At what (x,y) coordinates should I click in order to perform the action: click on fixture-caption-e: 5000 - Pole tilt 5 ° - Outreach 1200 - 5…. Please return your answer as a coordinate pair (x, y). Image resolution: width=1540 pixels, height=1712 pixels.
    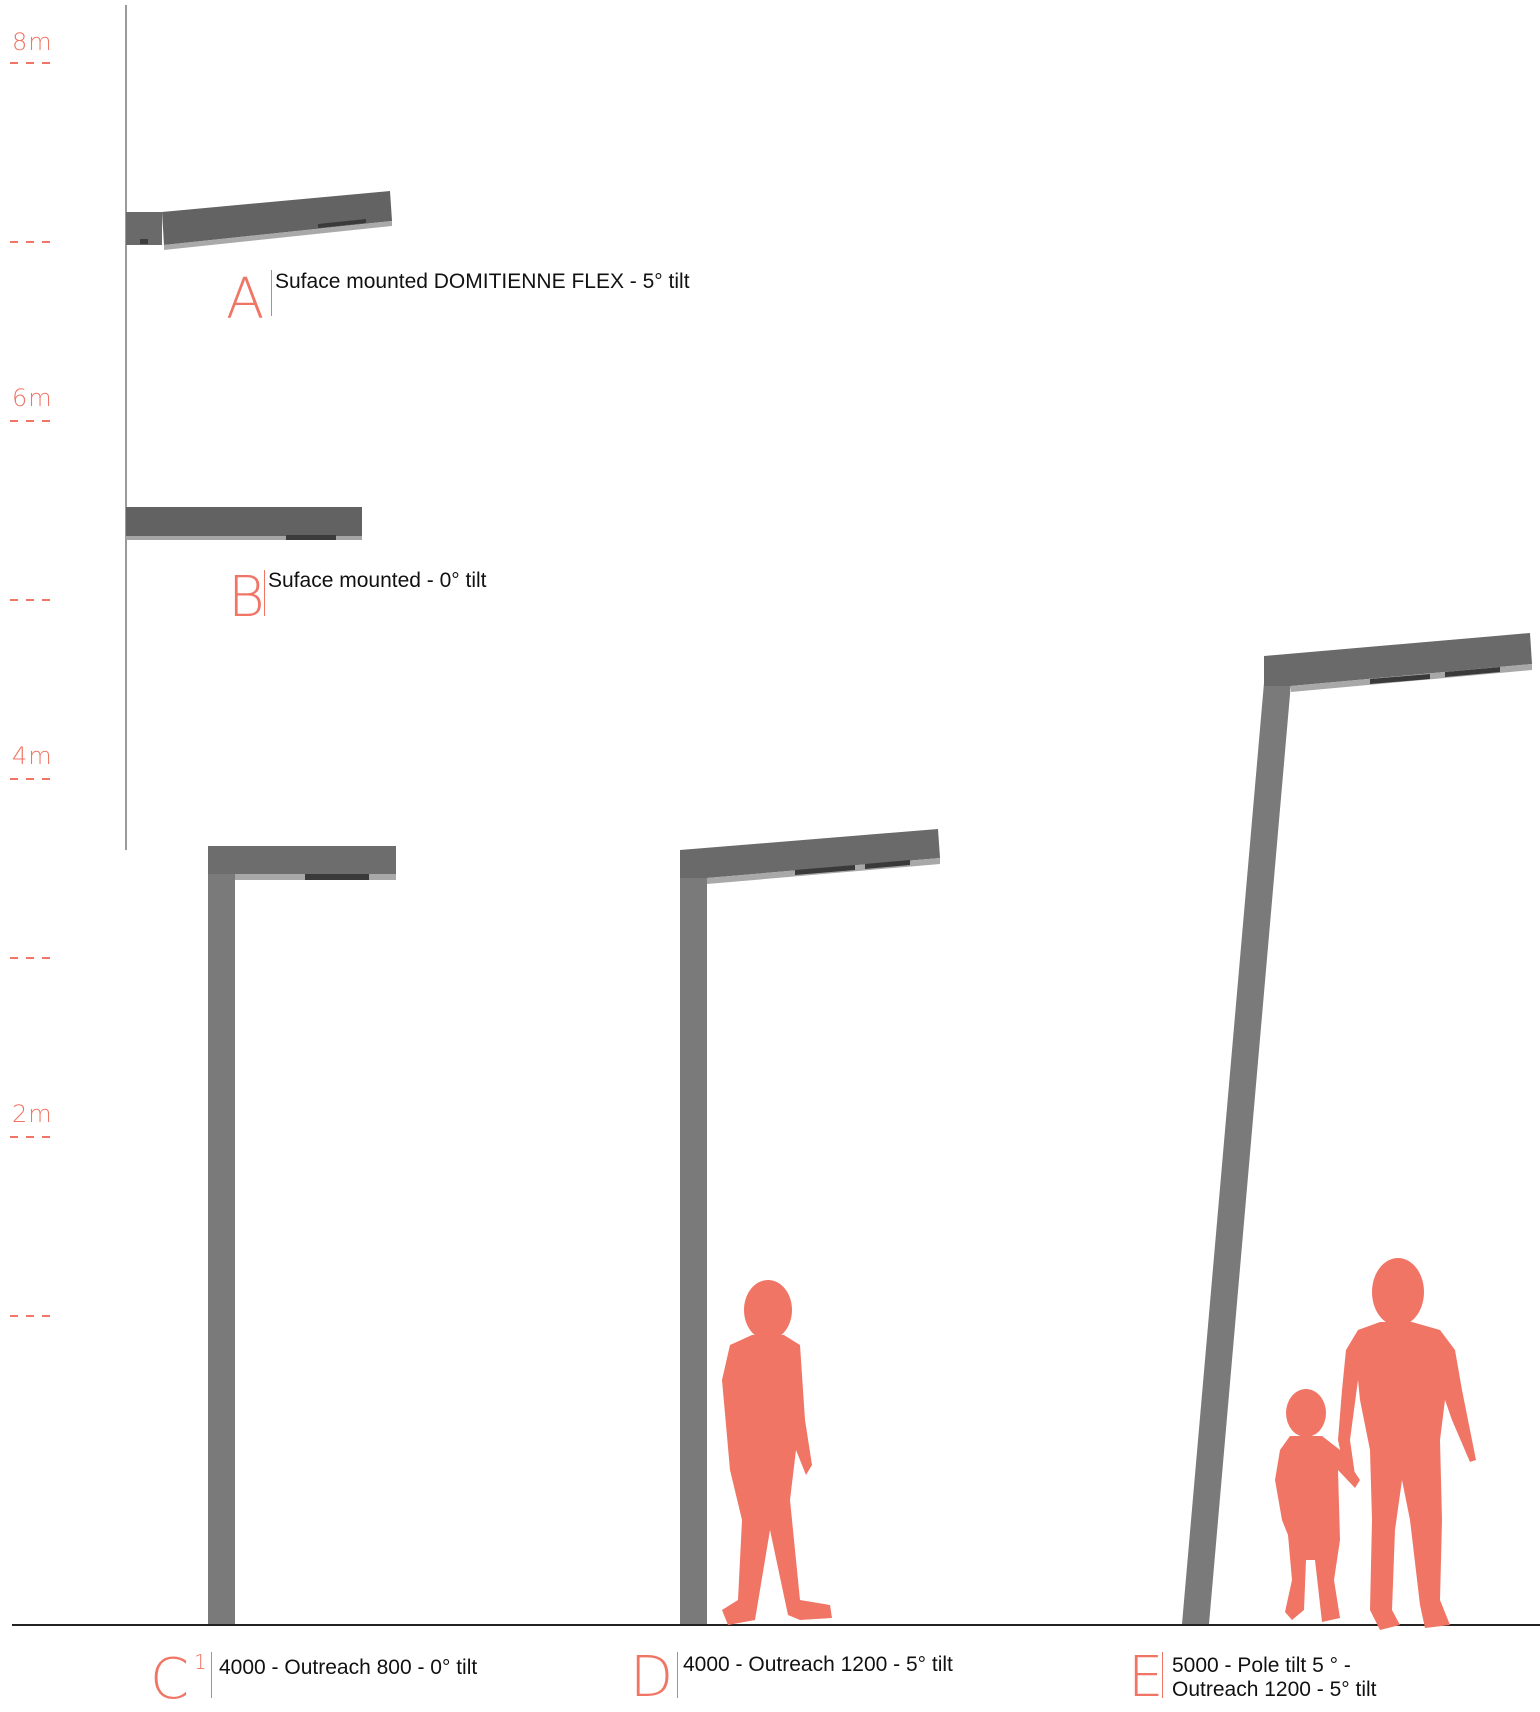
    Looking at the image, I should click on (1274, 1677).